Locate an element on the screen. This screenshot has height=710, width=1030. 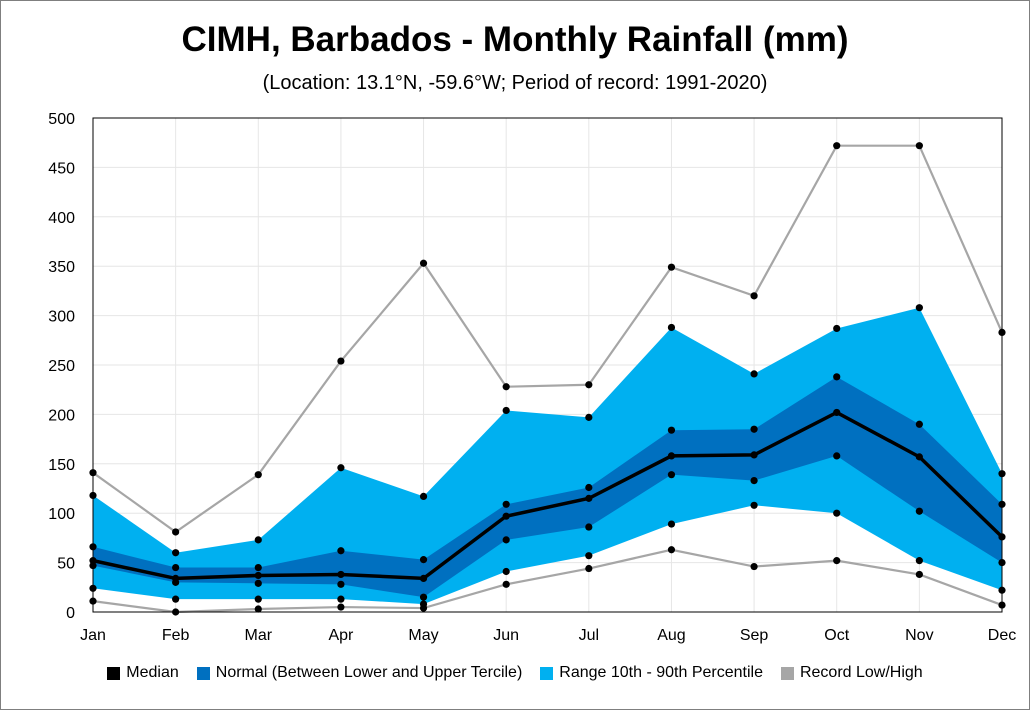
legend-item-percentile: Range 10th - 90th Percentile is located at coordinates (651, 673).